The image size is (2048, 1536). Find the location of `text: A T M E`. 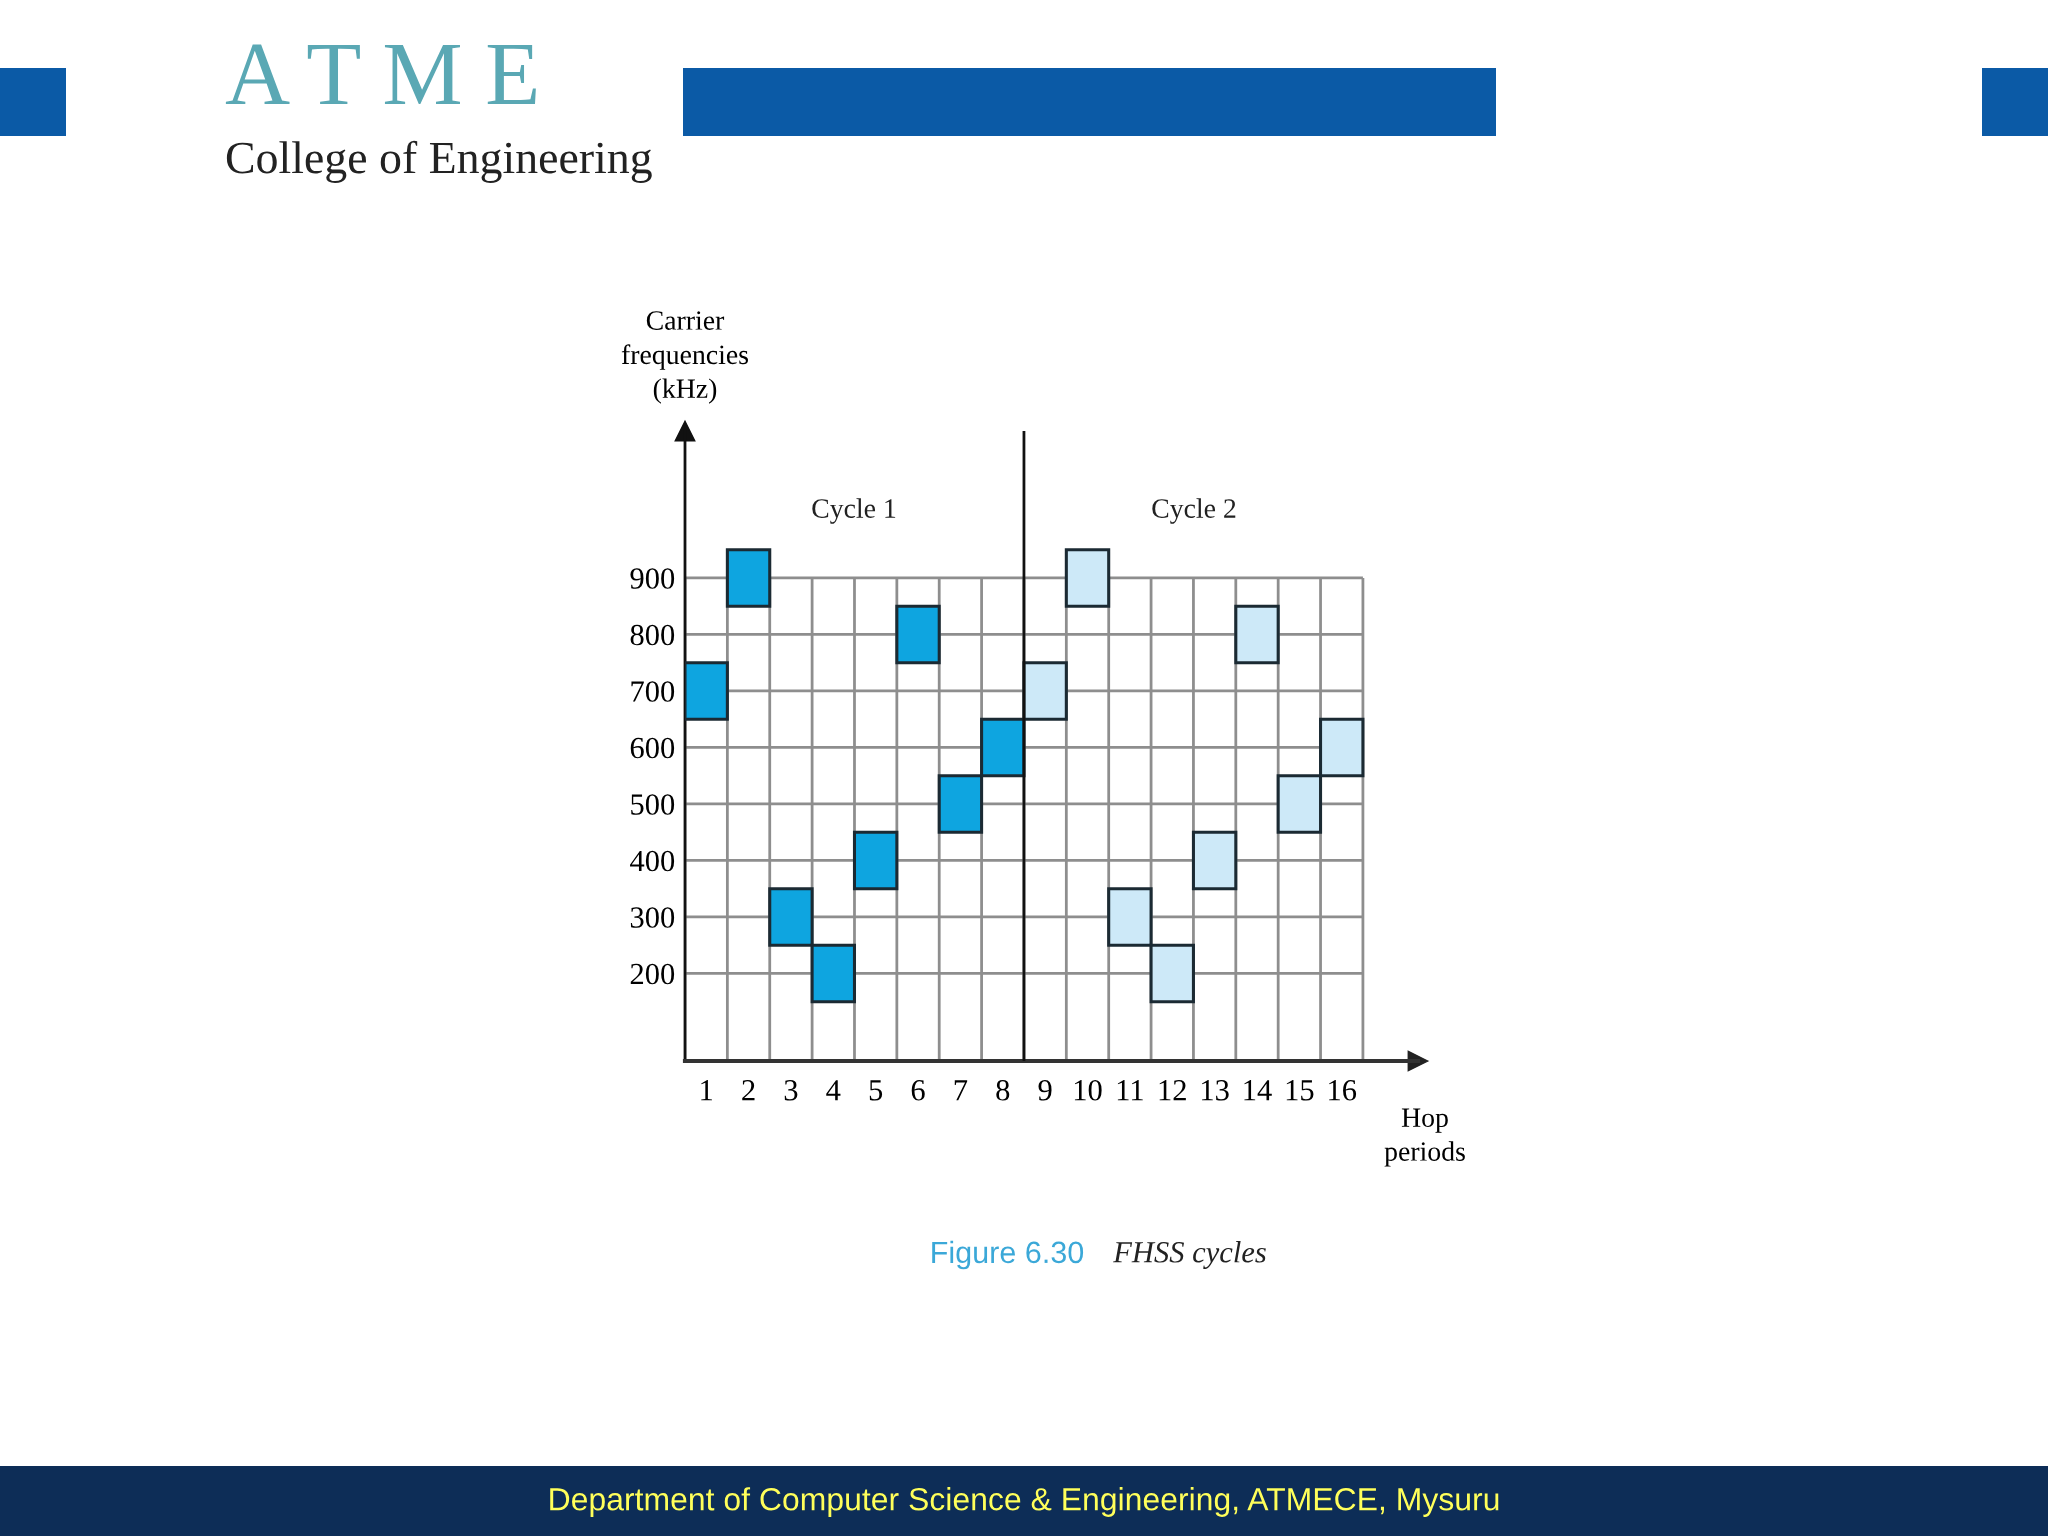

text: A T M E is located at coordinates (380, 74).